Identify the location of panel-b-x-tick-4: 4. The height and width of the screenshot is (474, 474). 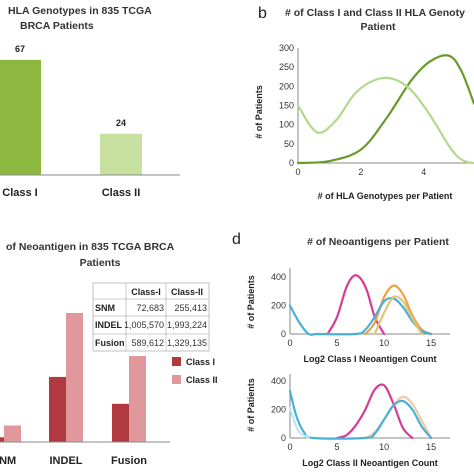
(423, 172).